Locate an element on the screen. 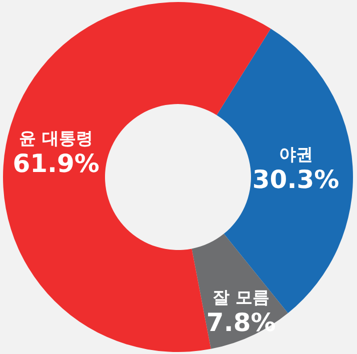  data-label: 61.9% is located at coordinates (56, 163).